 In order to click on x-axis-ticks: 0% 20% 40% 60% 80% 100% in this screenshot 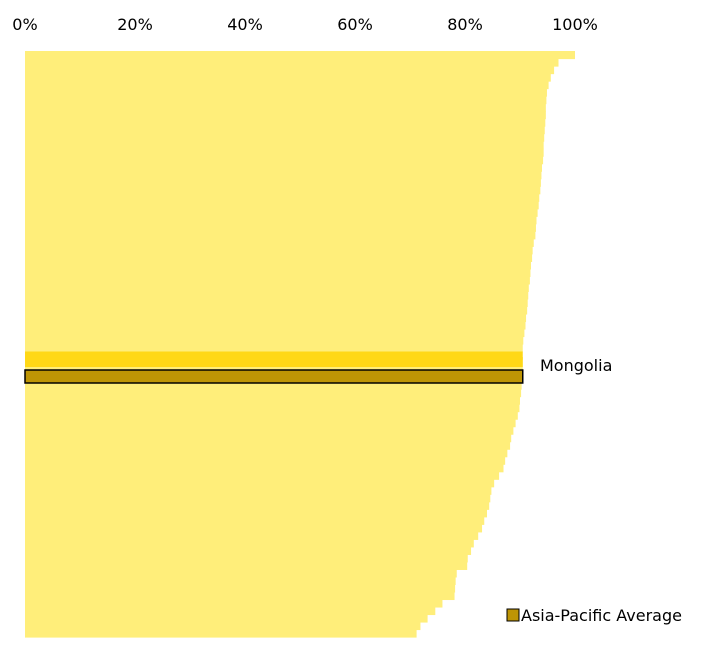, I will do `click(305, 24)`.